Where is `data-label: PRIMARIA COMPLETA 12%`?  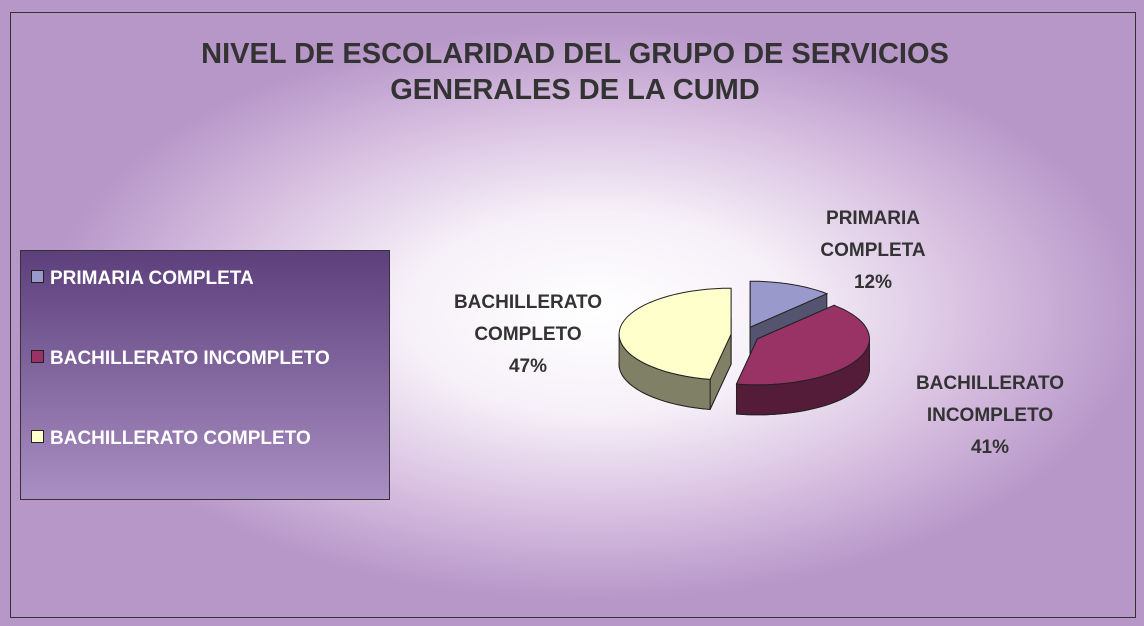
data-label: PRIMARIA COMPLETA 12% is located at coordinates (873, 251).